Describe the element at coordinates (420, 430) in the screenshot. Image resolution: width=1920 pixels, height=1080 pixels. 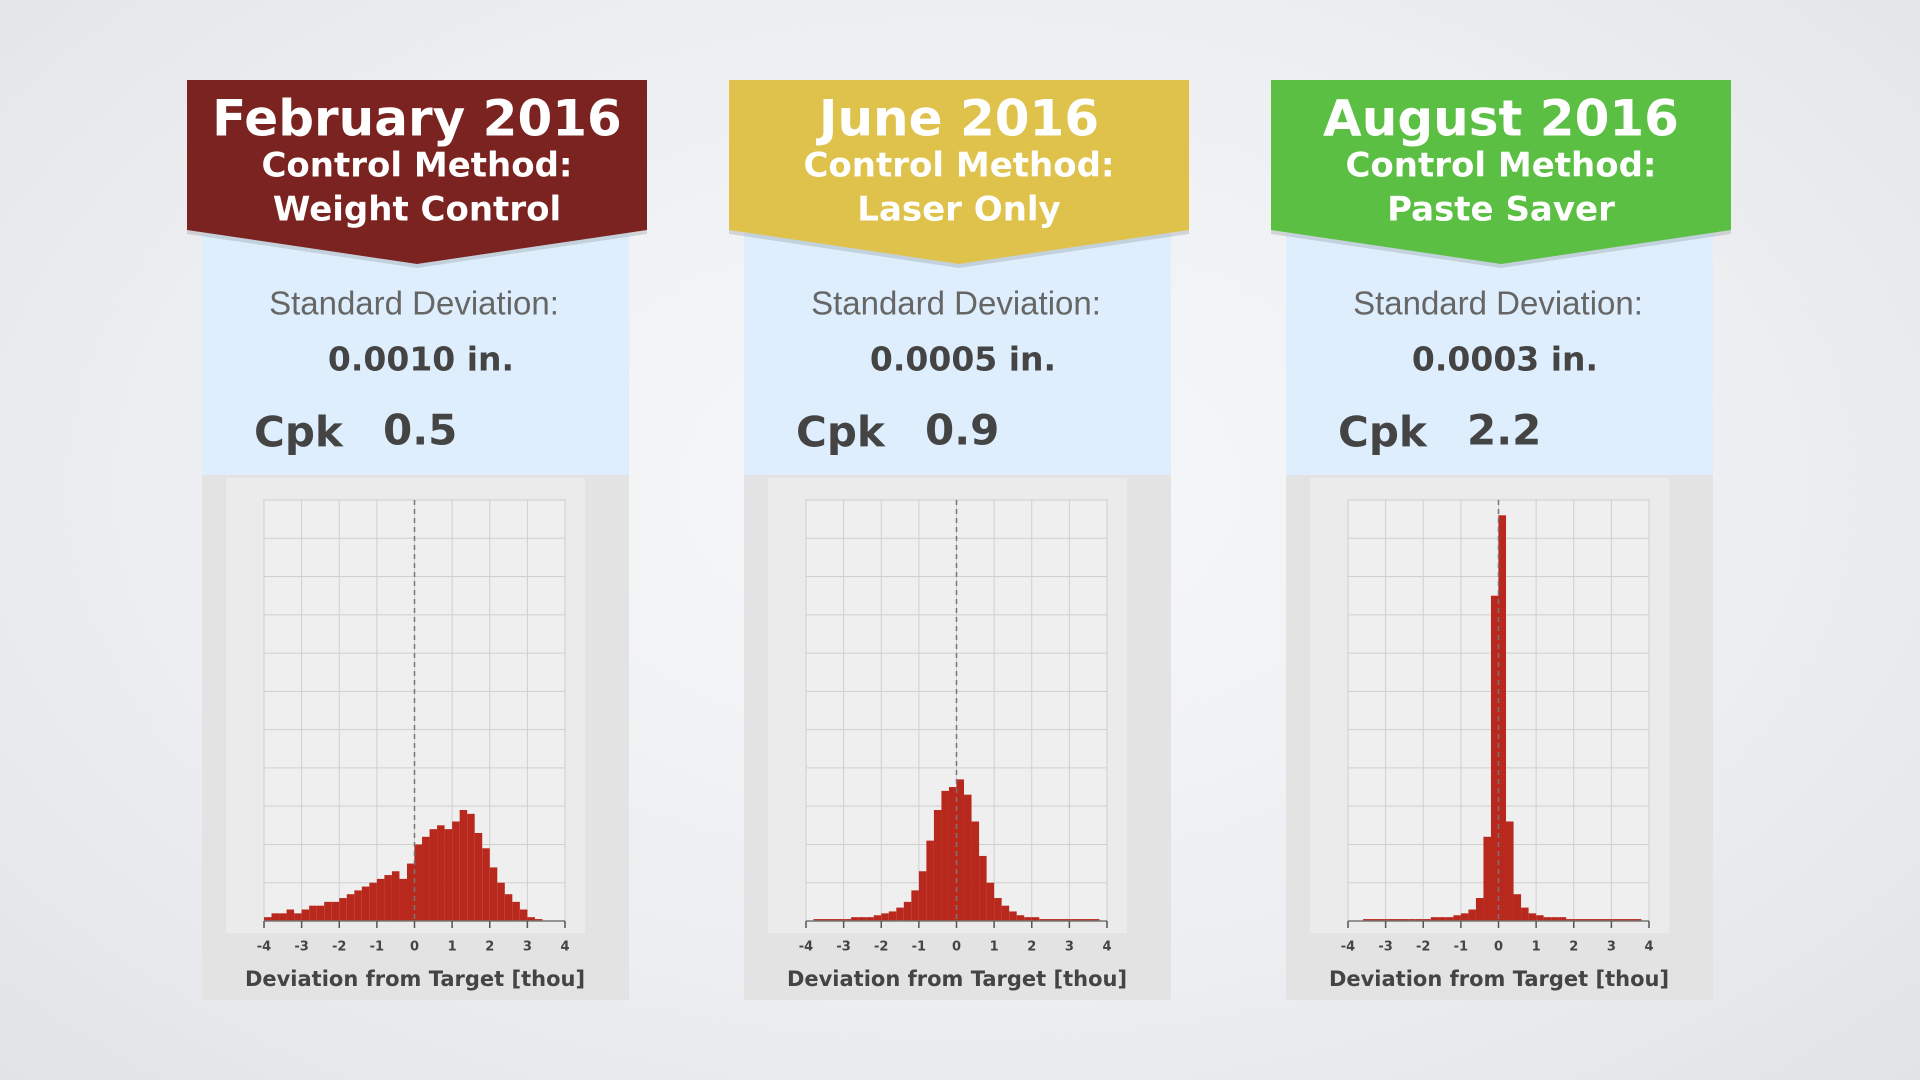
I see `cpk-value: 0.5` at that location.